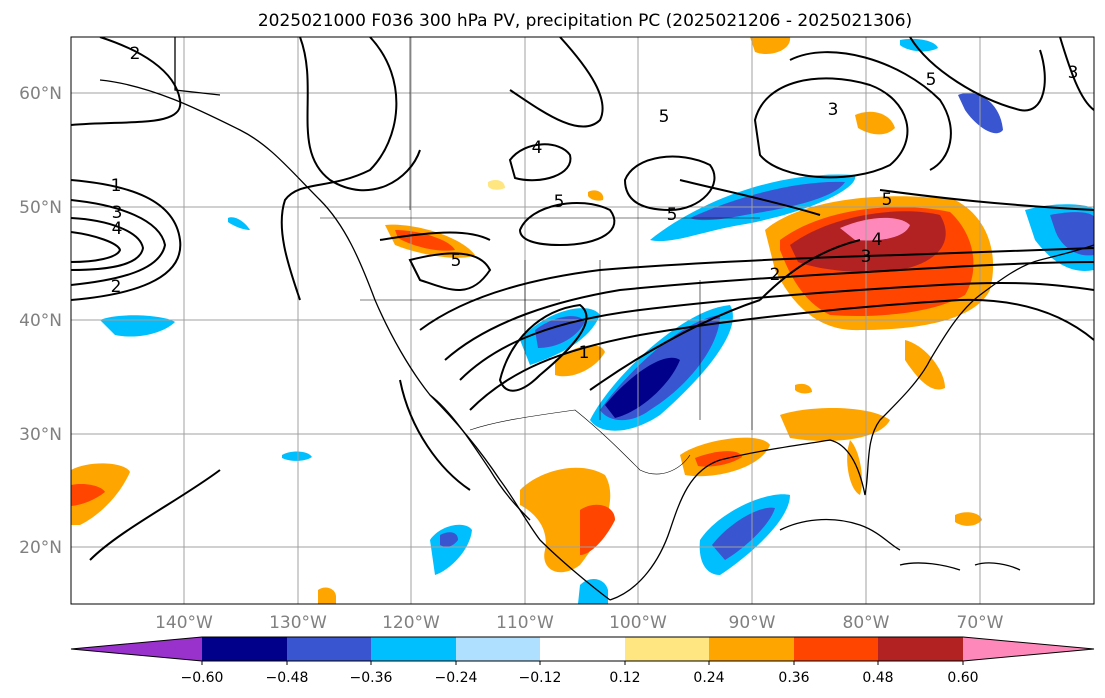  Describe the element at coordinates (287, 678) in the screenshot. I see `colorbar-tick-label: −0.48` at that location.